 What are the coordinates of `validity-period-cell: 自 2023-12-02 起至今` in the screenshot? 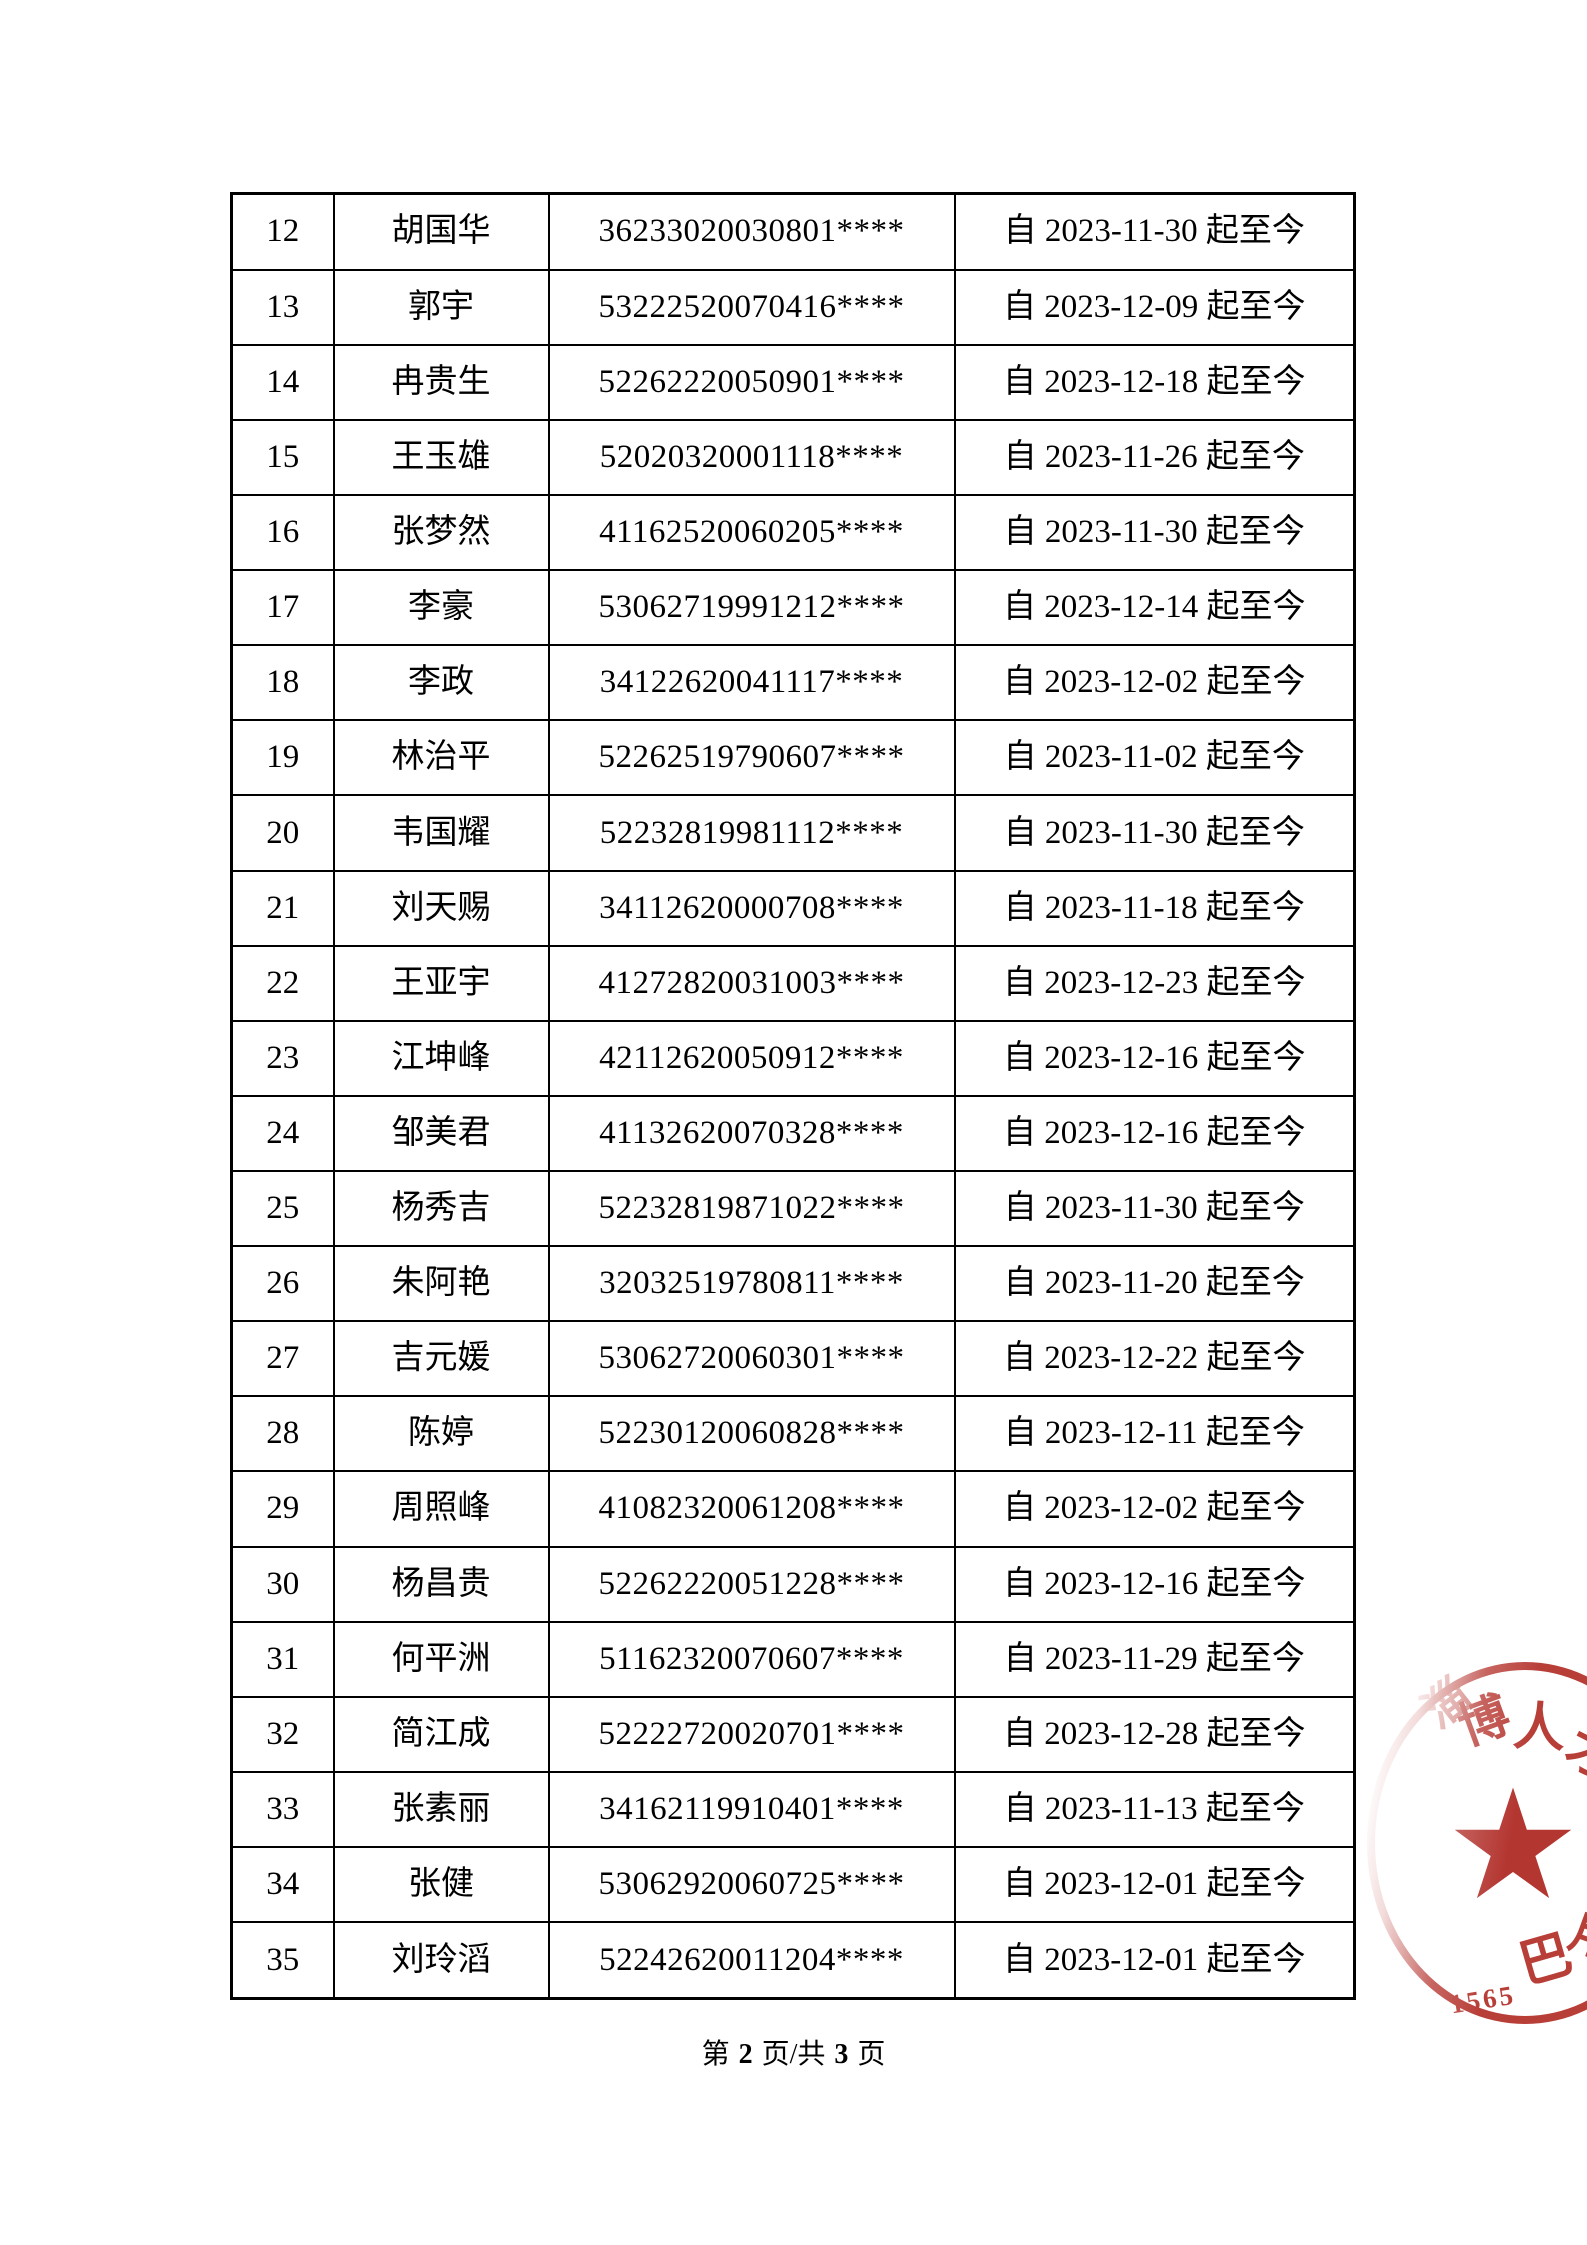 It's located at (1154, 1509).